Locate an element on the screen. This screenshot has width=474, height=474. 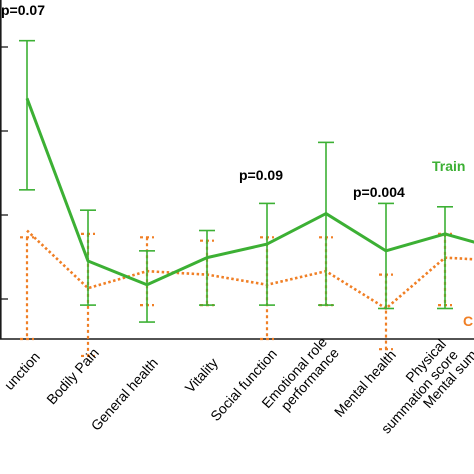
x-tick-label: Vitality is located at coordinates (201, 375).